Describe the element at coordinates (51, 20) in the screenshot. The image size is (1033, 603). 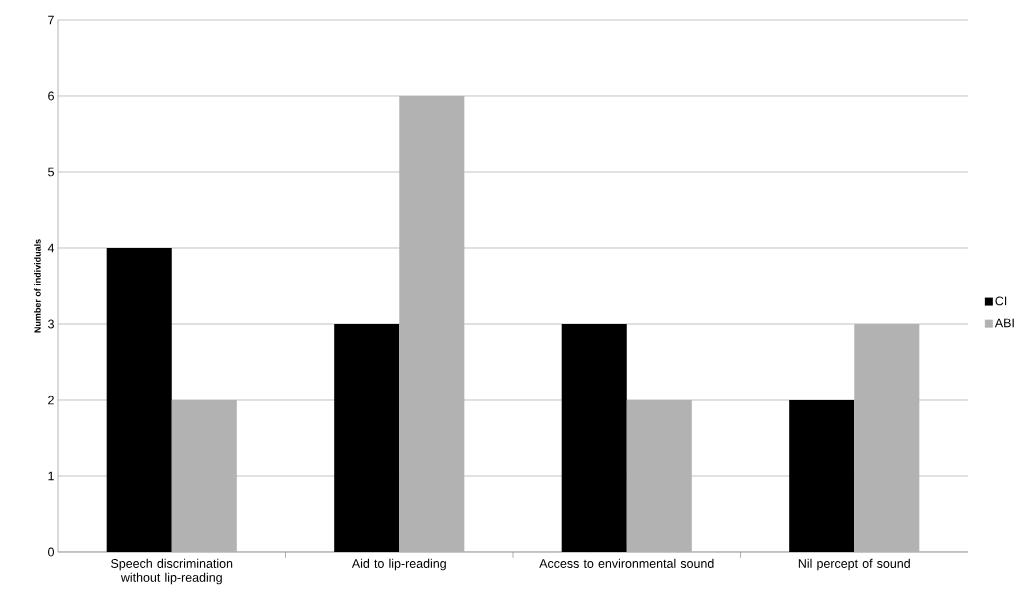
I see `y-tick-label: 7` at that location.